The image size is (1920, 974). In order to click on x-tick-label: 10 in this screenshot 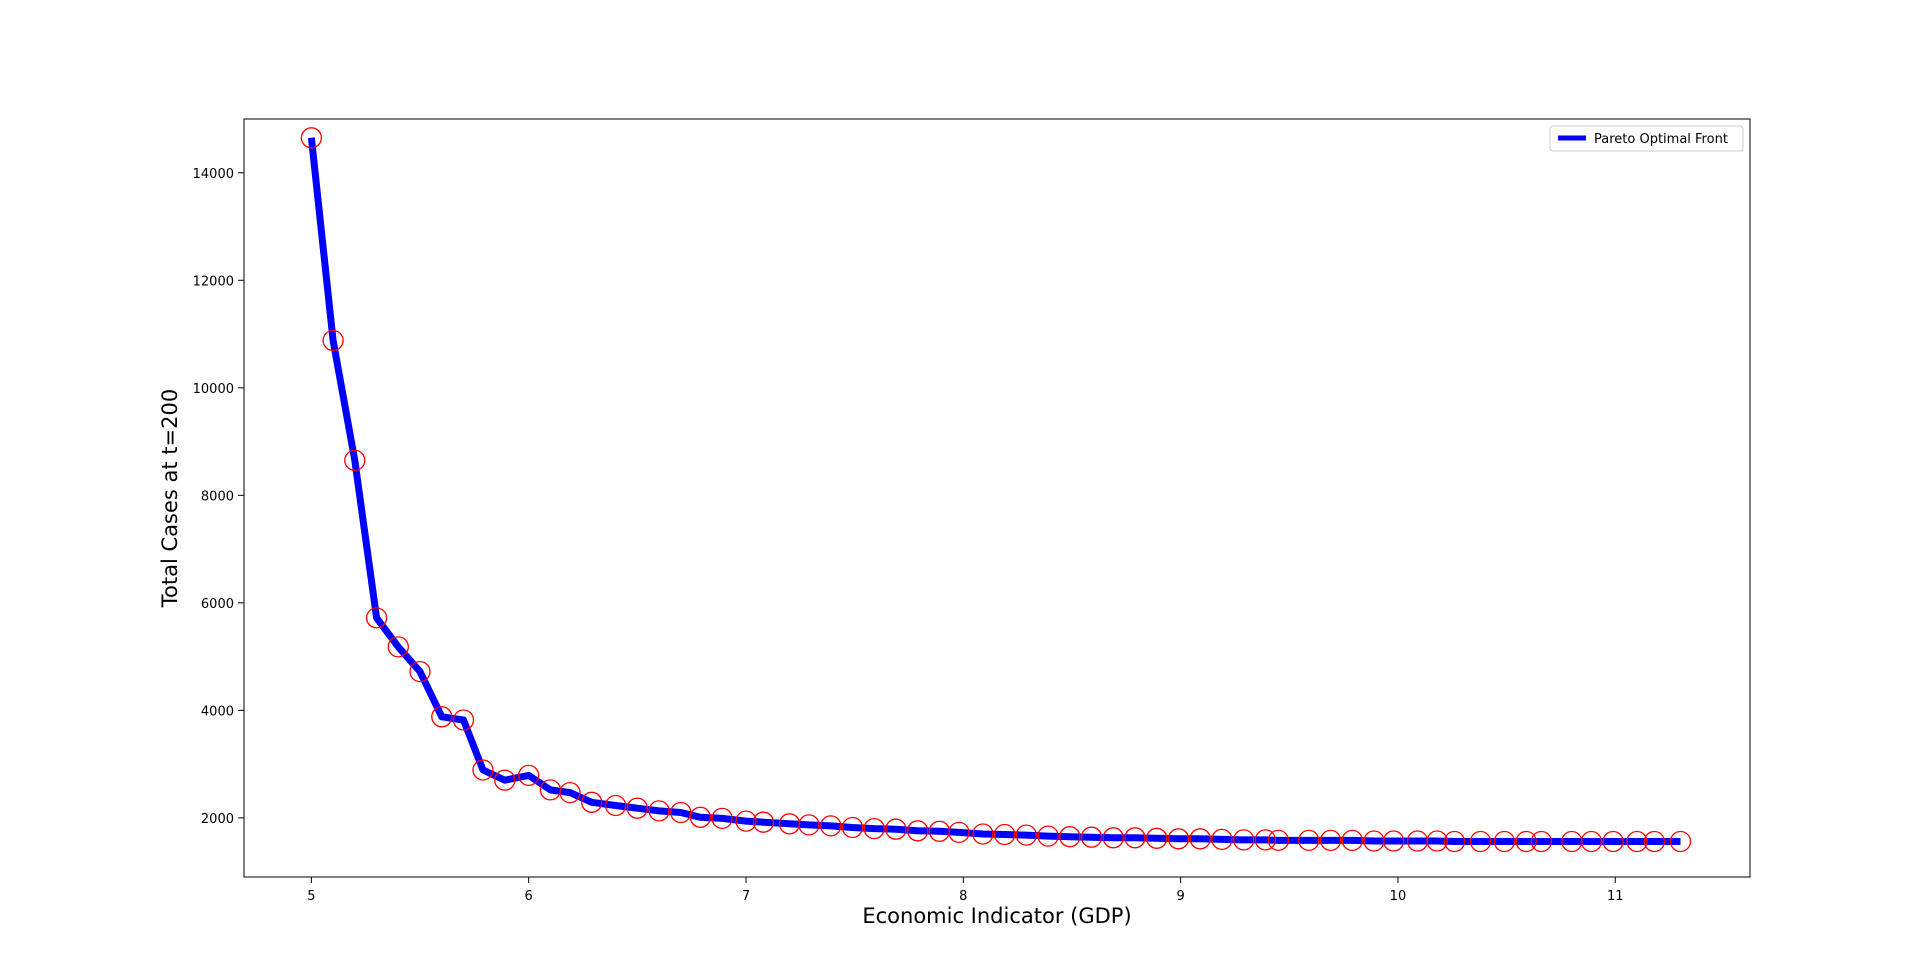, I will do `click(1398, 896)`.